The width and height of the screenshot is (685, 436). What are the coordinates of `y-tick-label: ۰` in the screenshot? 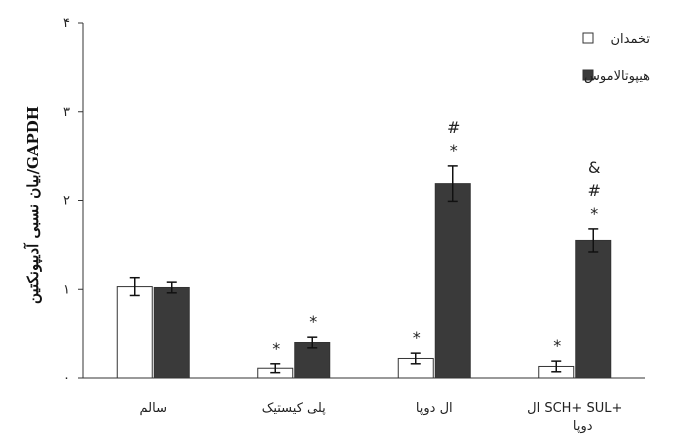 It's located at (66, 378).